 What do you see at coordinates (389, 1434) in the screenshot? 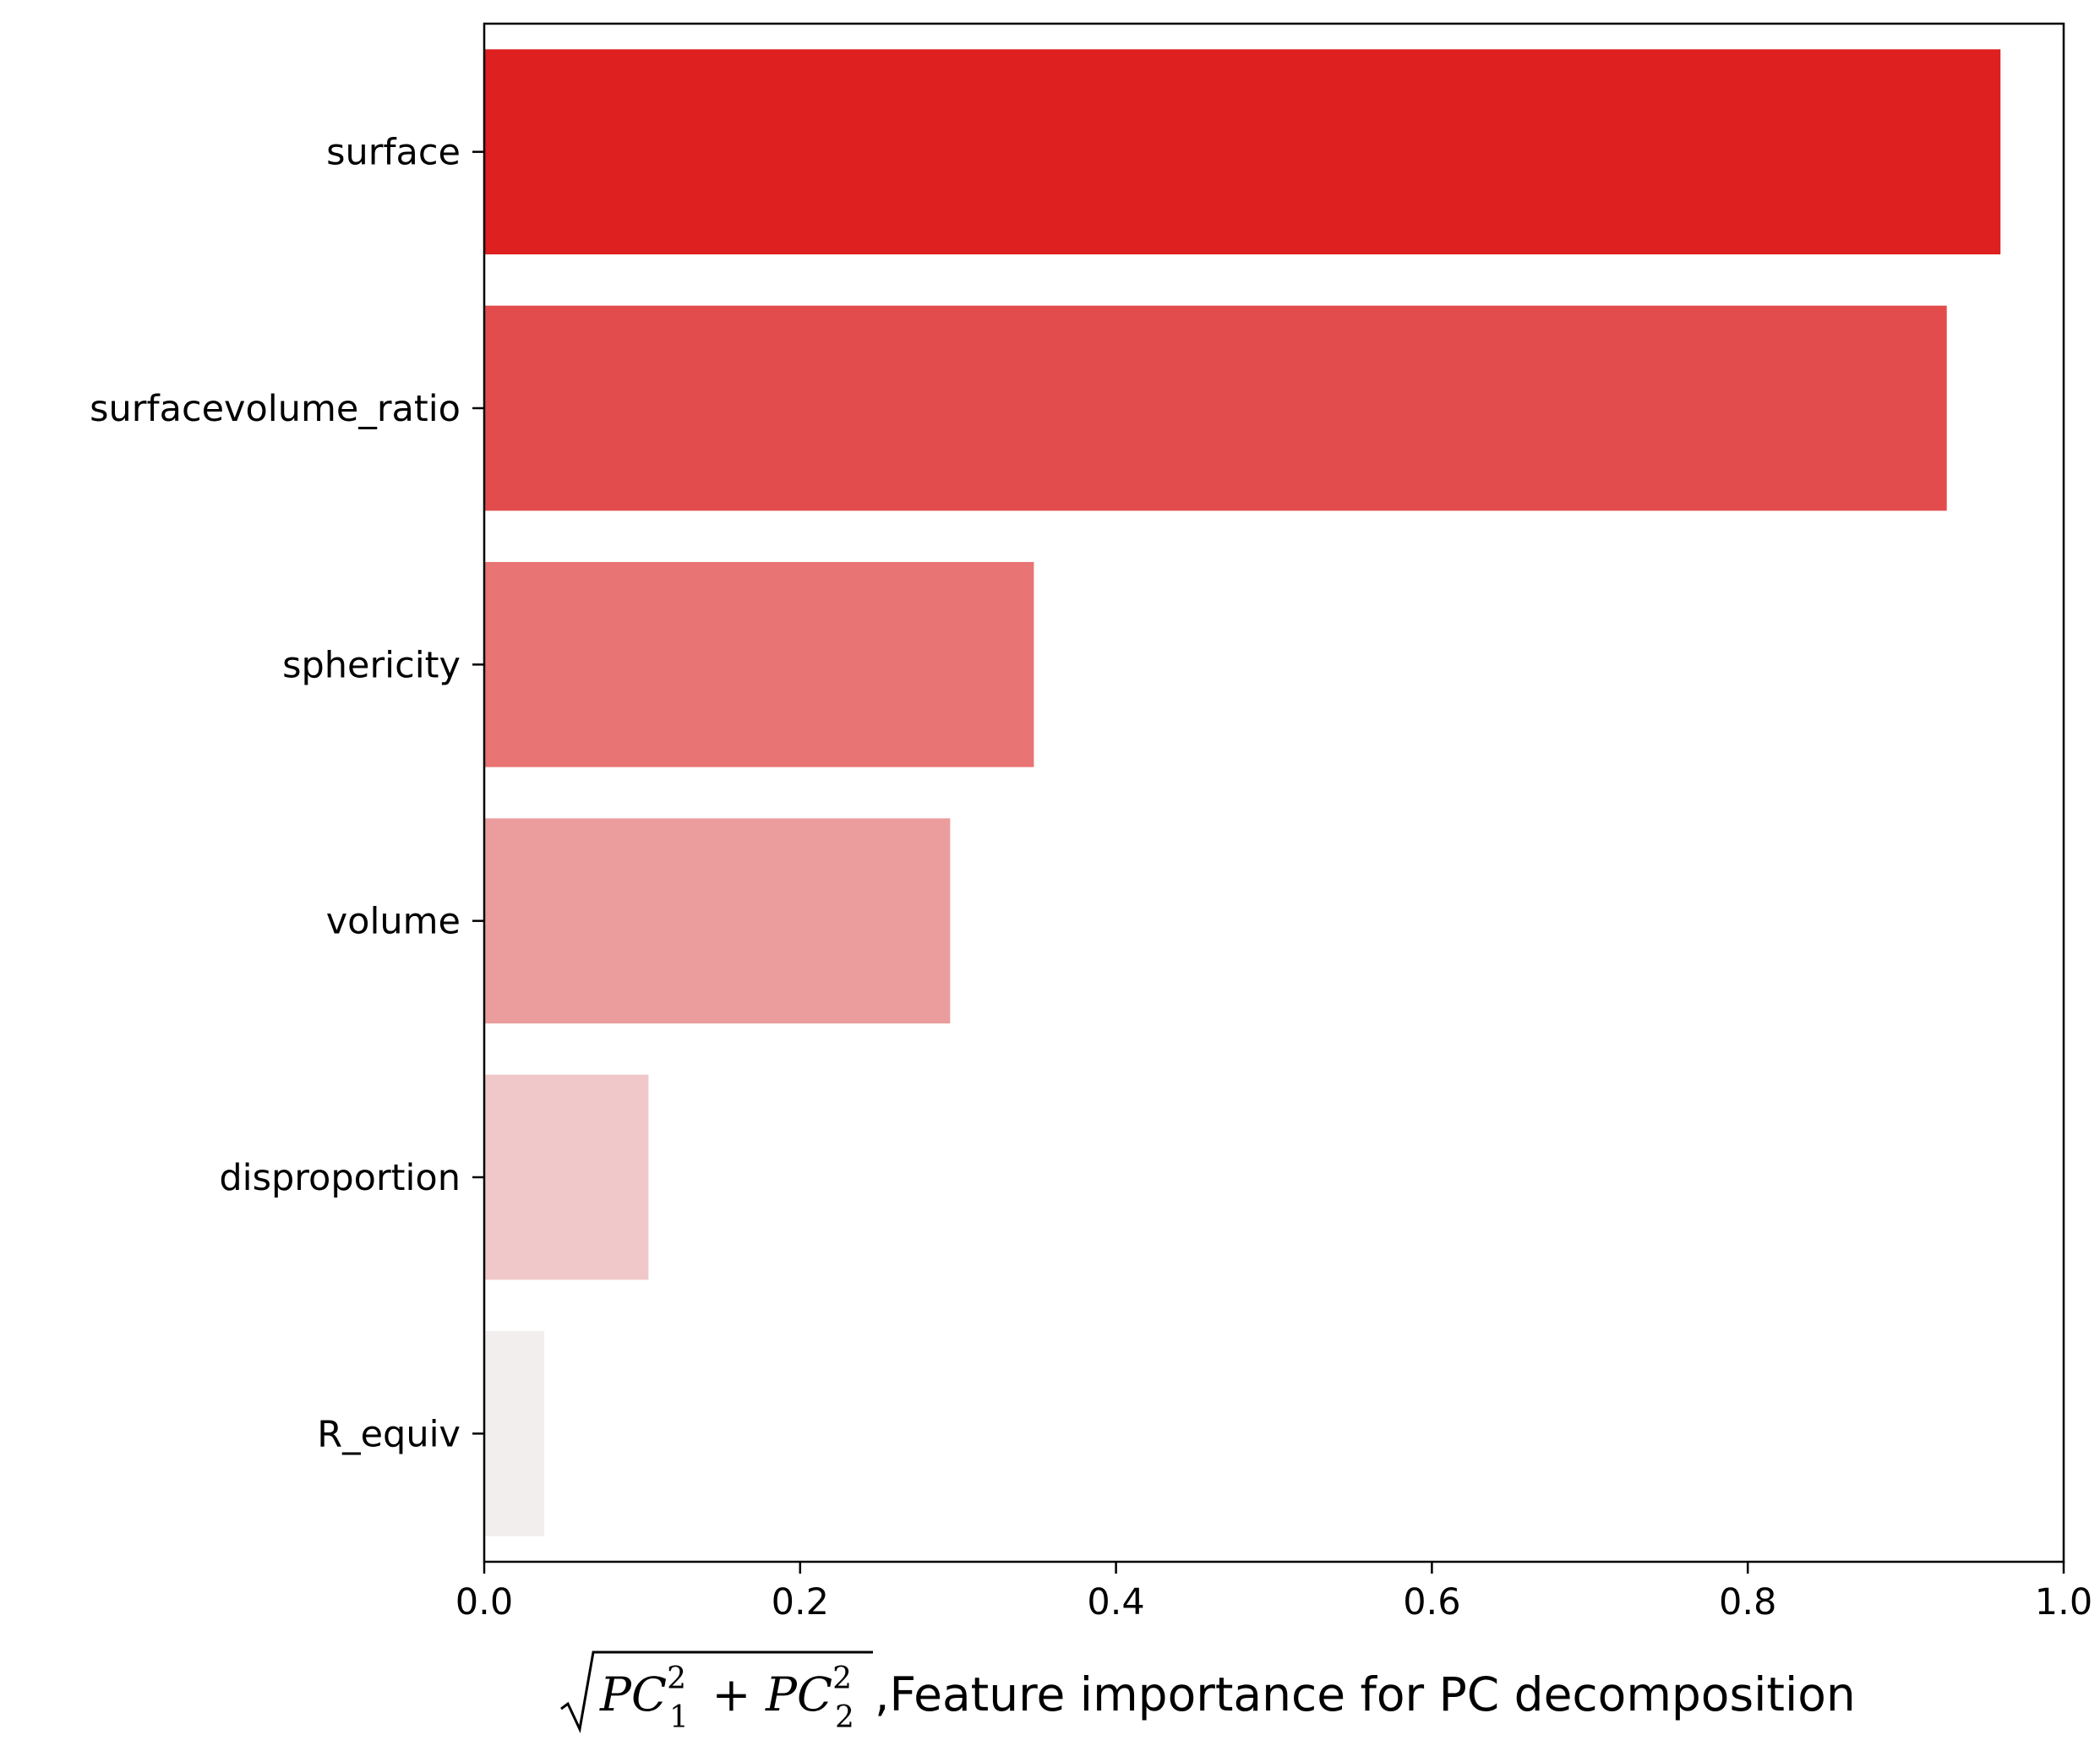
I see `y-tick-label: R_equiv` at bounding box center [389, 1434].